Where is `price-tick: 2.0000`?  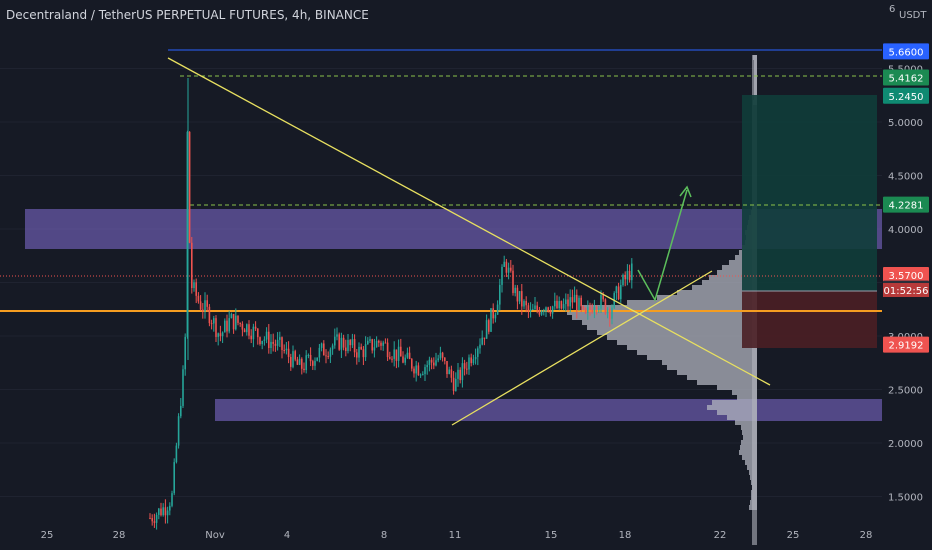 price-tick: 2.0000 is located at coordinates (905, 444).